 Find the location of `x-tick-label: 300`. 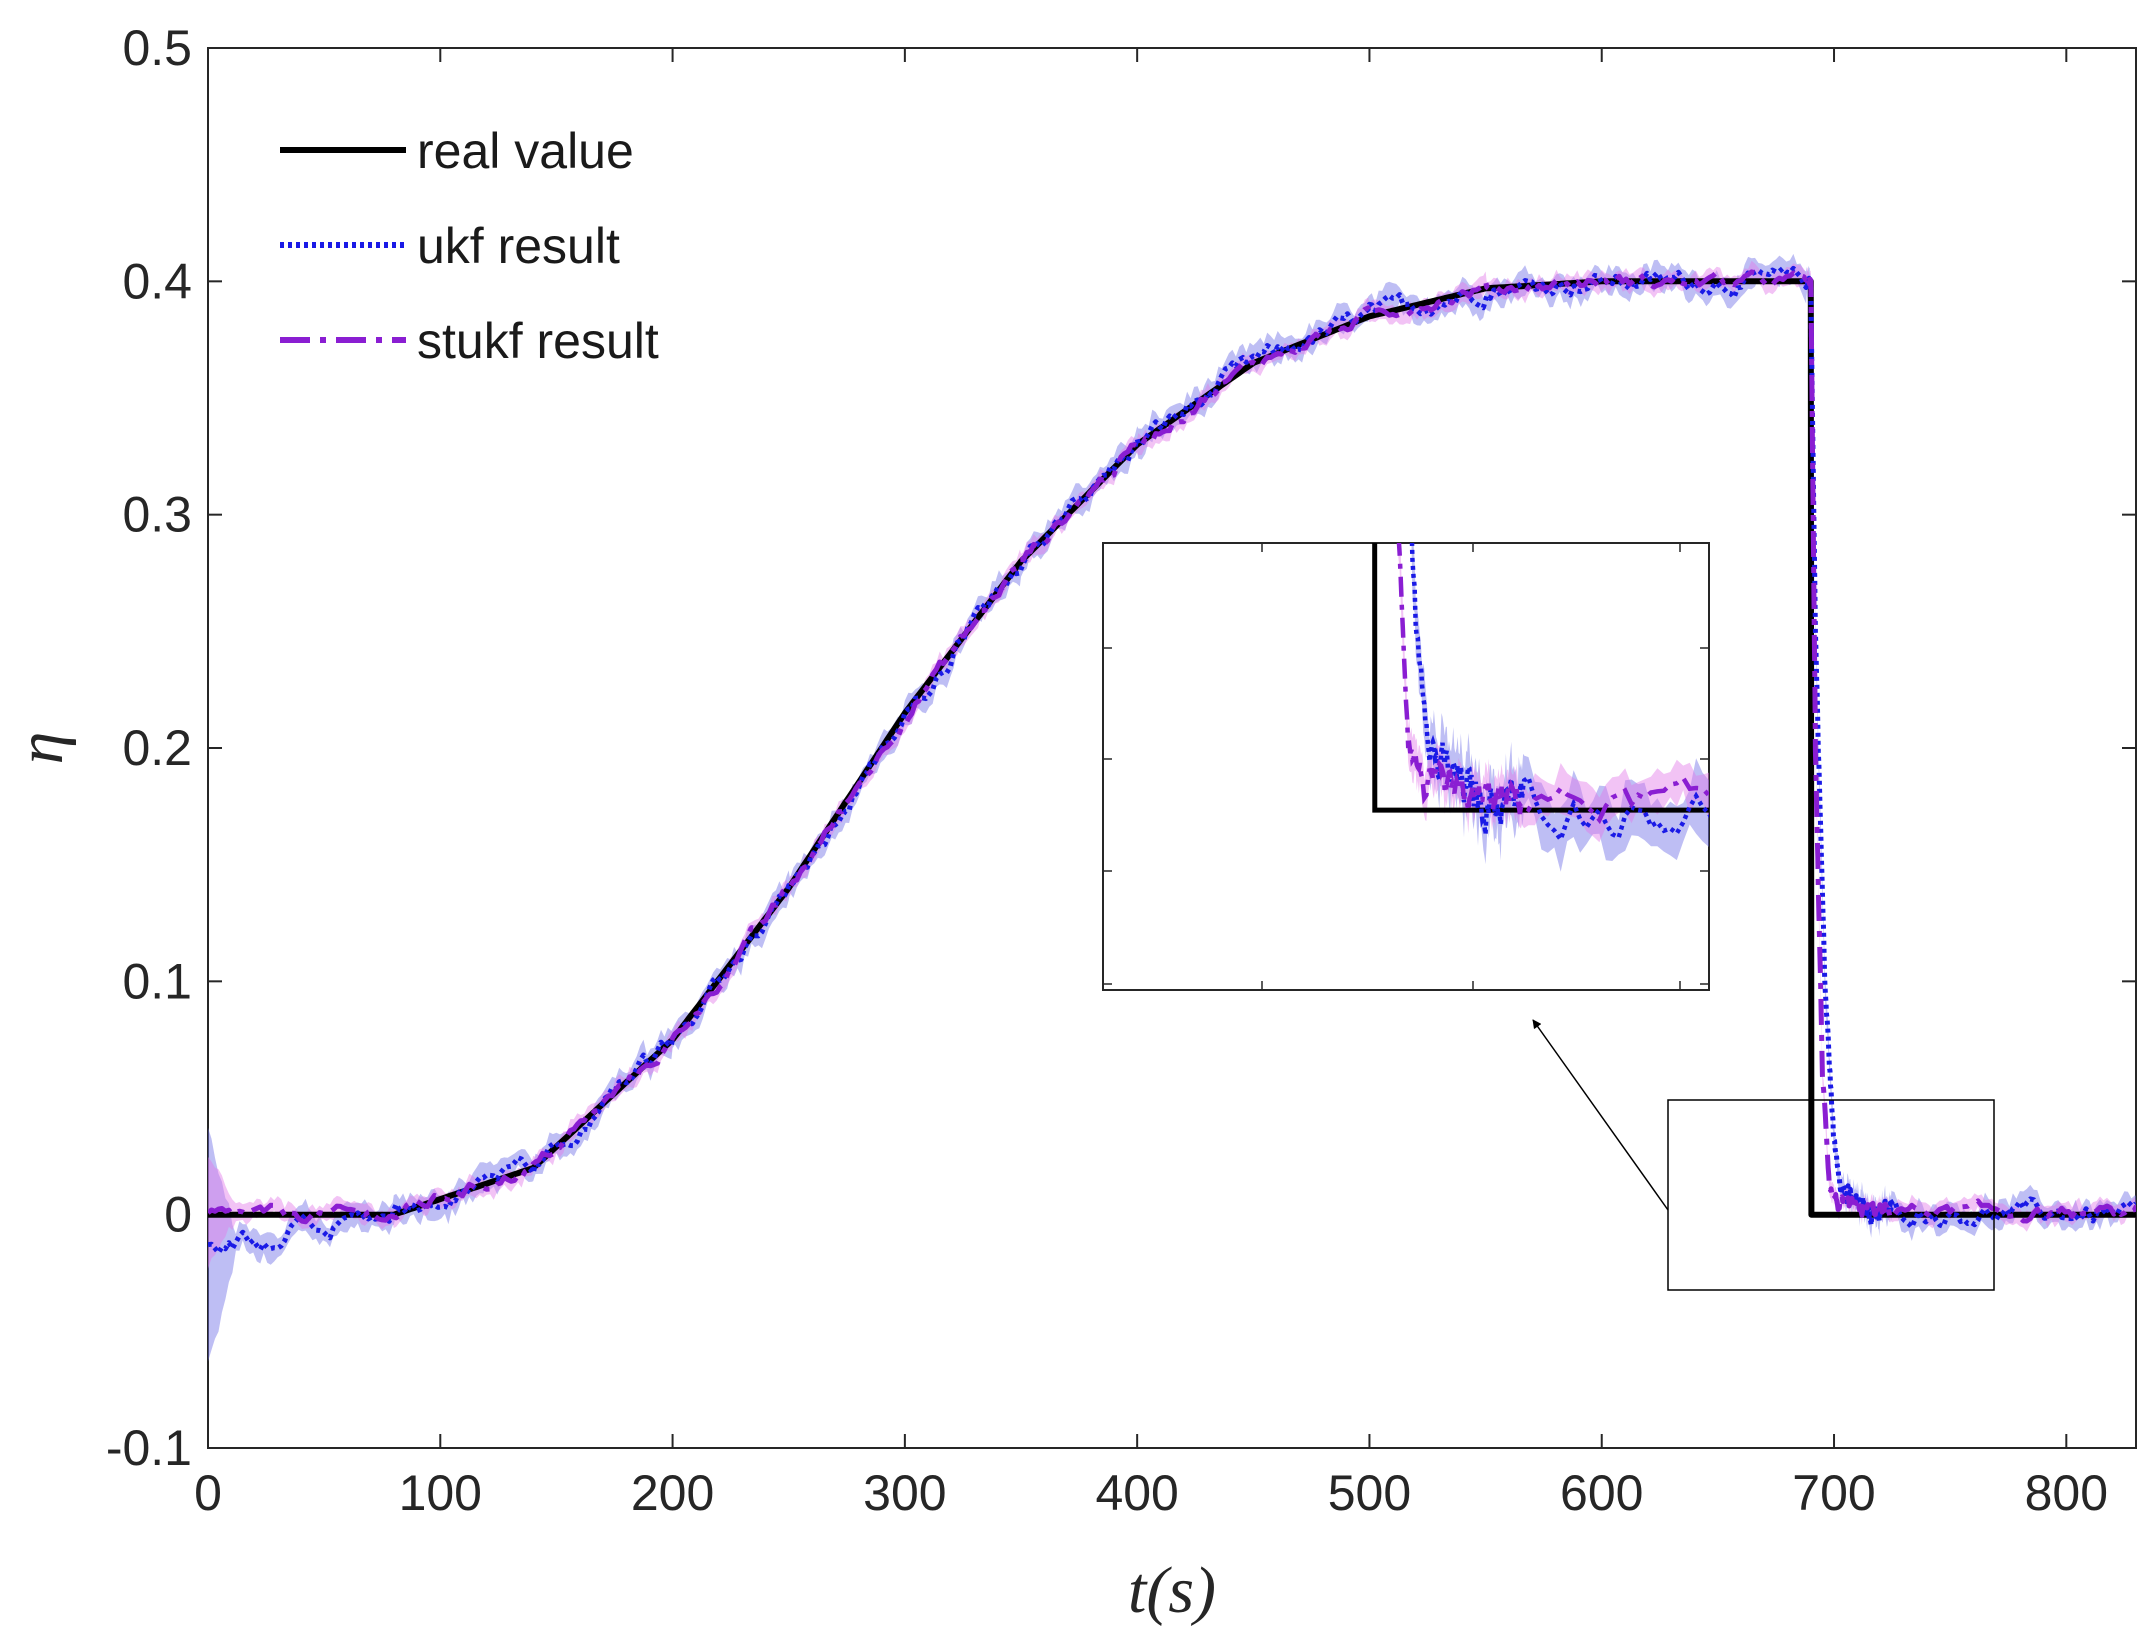

x-tick-label: 300 is located at coordinates (904, 1493).